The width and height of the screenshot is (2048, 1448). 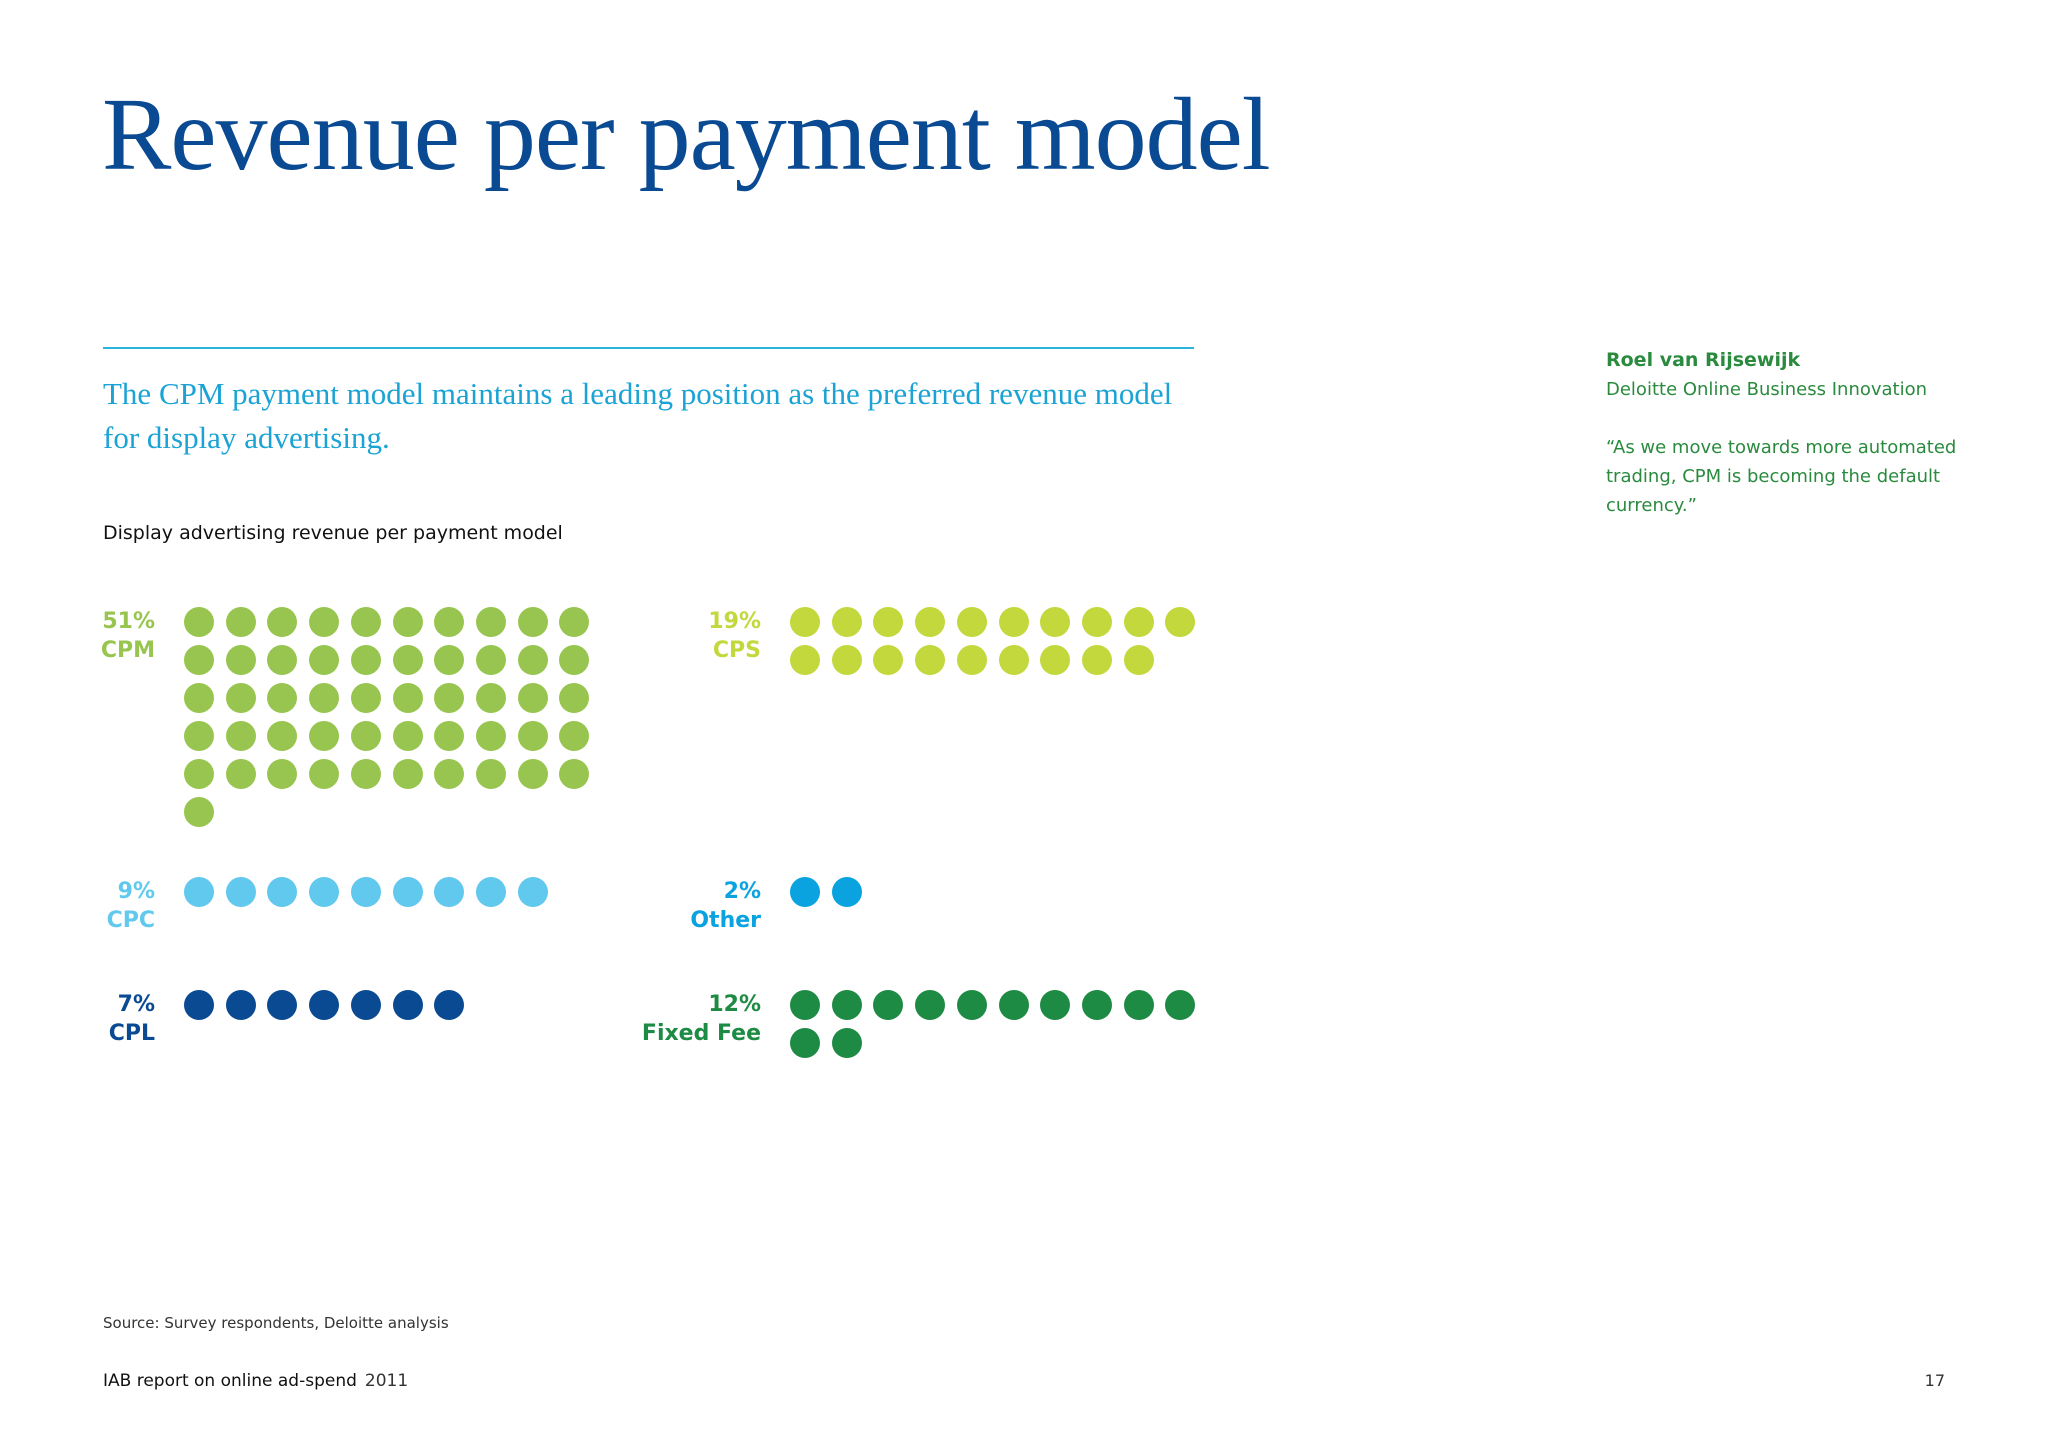 I want to click on group-value-cpm: 51%, so click(x=128, y=621).